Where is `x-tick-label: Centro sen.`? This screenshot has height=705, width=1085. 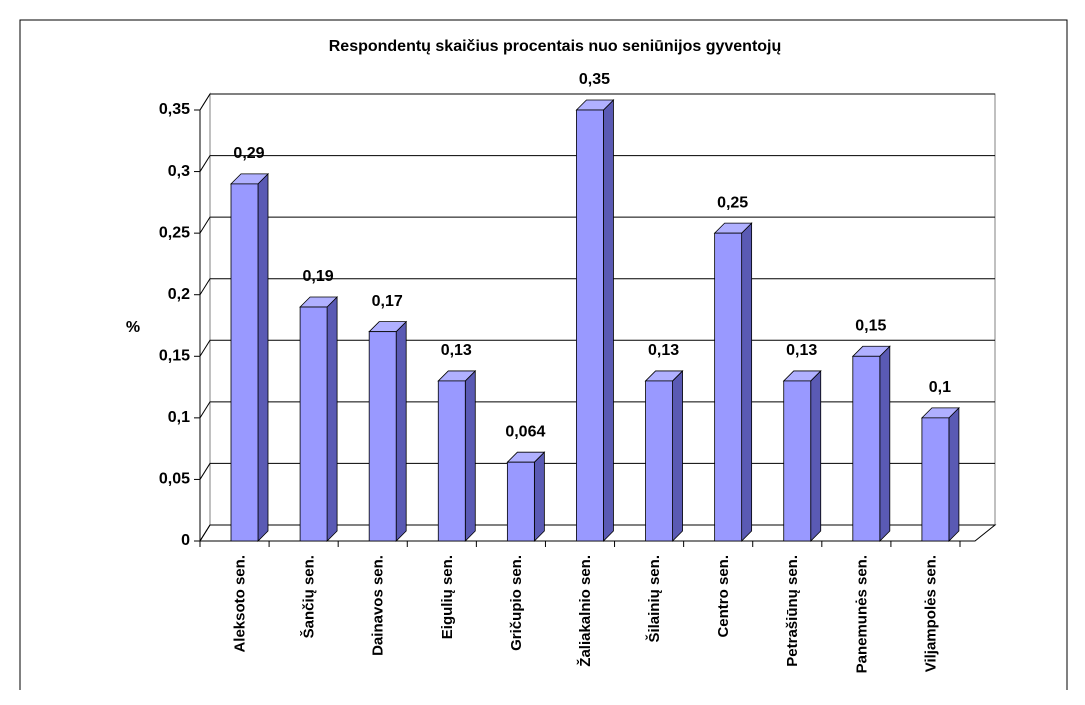
x-tick-label: Centro sen. is located at coordinates (723, 596).